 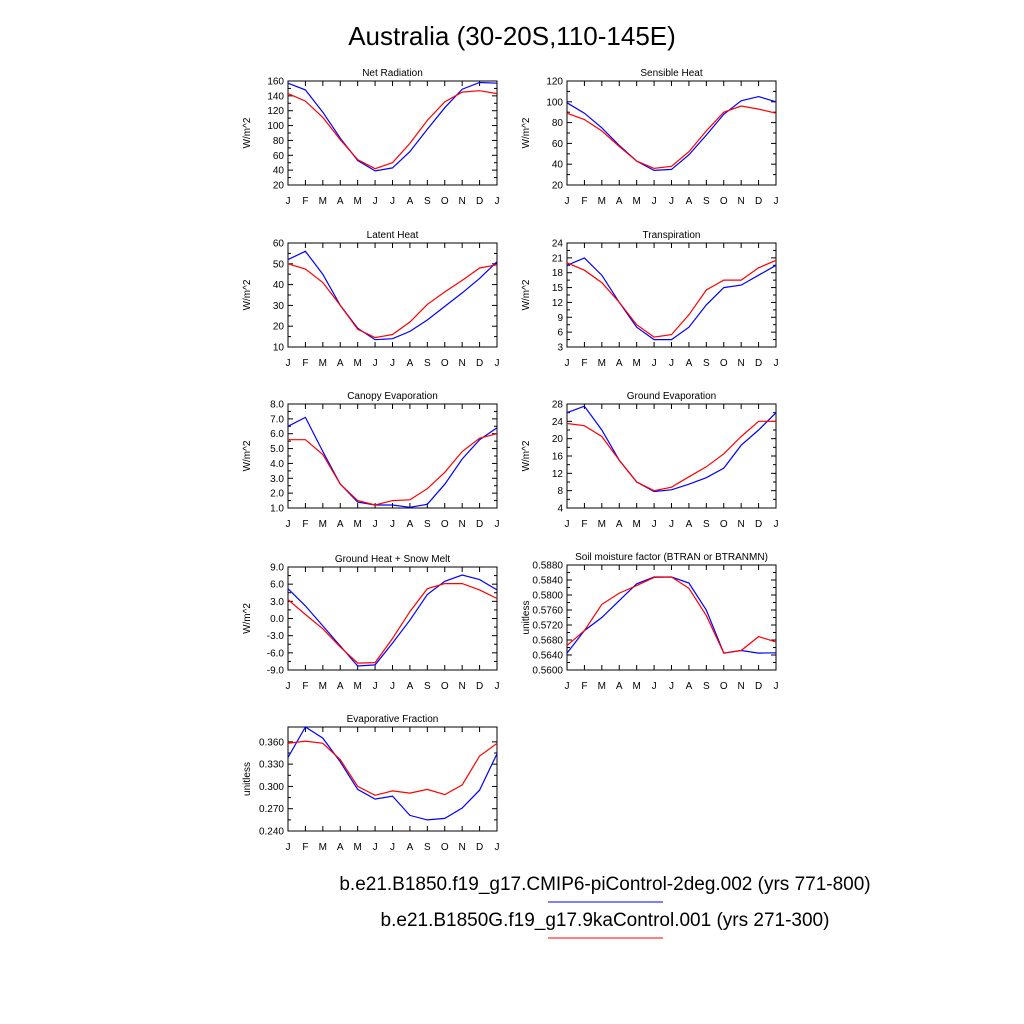 What do you see at coordinates (671, 557) in the screenshot?
I see `panel-title: Soil moisture factor (BTRAN or BTRANMN)` at bounding box center [671, 557].